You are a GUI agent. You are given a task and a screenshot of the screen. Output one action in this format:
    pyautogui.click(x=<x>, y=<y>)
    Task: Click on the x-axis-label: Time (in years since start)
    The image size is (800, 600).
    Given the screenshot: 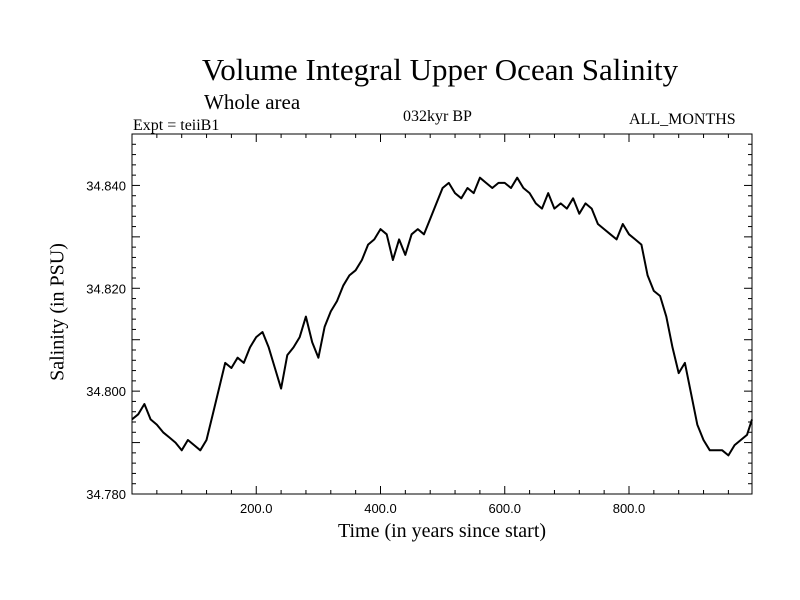 What is the action you would take?
    pyautogui.click(x=442, y=531)
    